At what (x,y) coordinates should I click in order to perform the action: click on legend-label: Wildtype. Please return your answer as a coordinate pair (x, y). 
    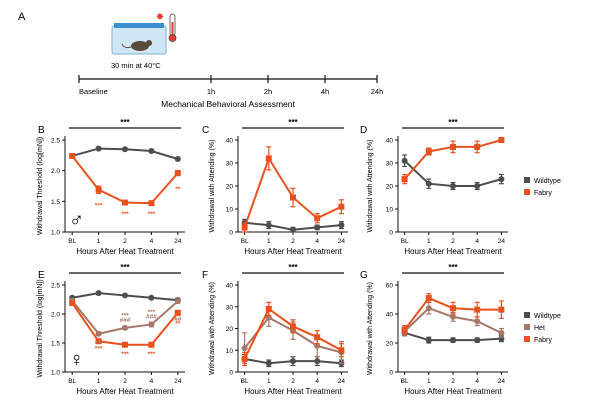
    Looking at the image, I should click on (547, 316).